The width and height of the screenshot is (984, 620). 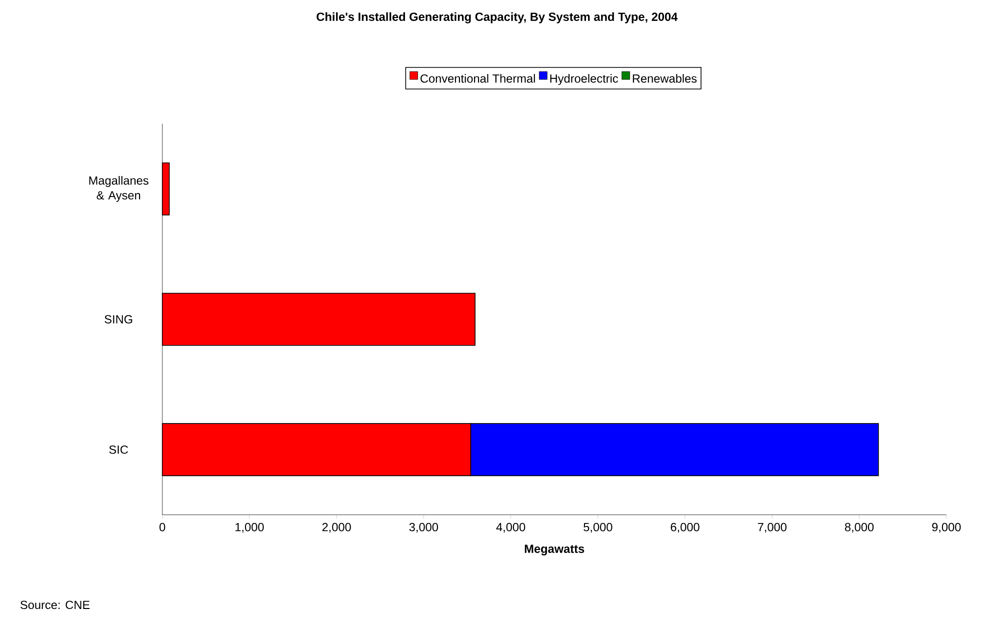 What do you see at coordinates (250, 528) in the screenshot?
I see `x-tick-label: 1,000` at bounding box center [250, 528].